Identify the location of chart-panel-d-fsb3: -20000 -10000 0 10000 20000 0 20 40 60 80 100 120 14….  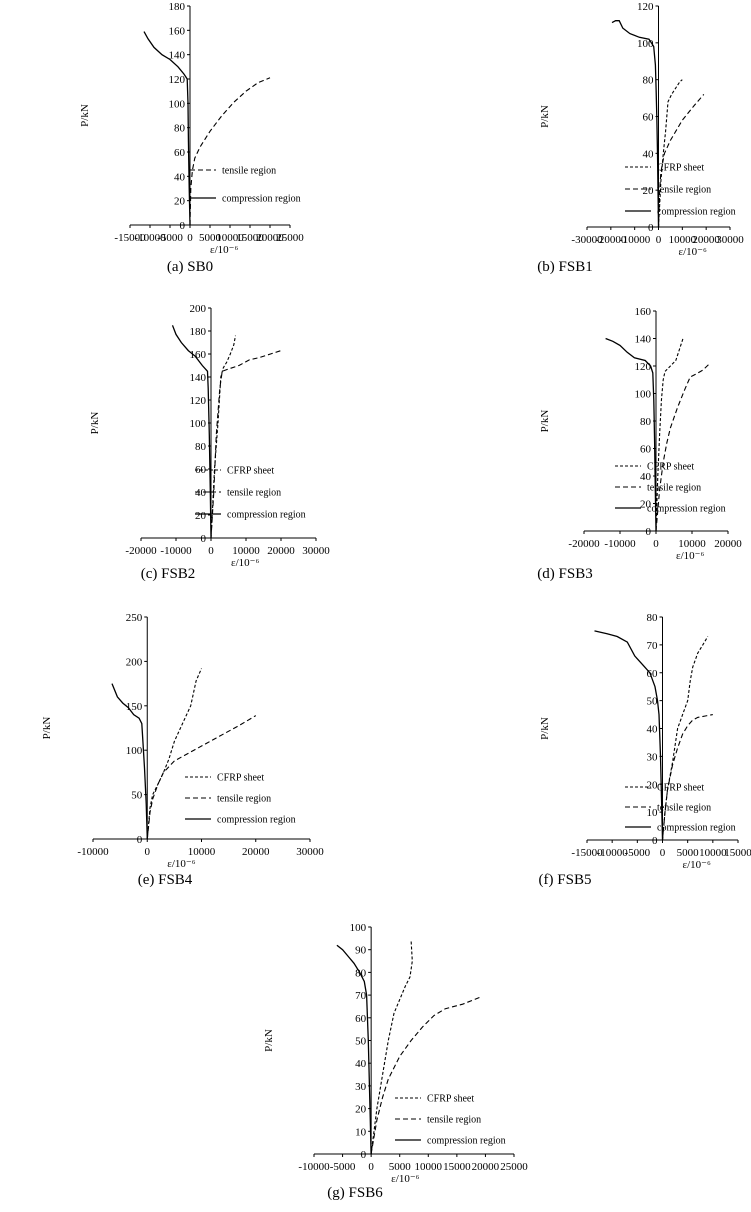
(639, 444).